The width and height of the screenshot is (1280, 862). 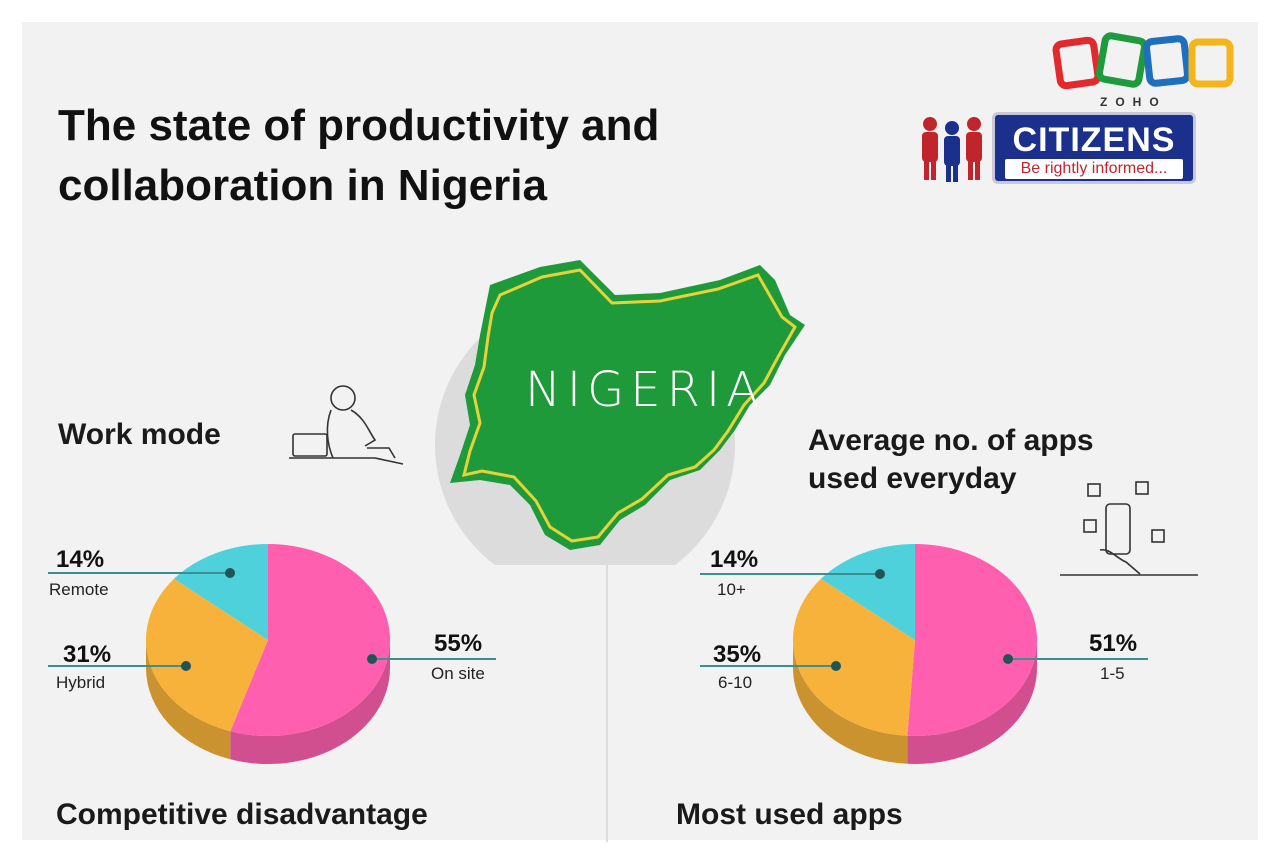 I want to click on pie2-label-10plus-value: 14%, so click(x=734, y=559).